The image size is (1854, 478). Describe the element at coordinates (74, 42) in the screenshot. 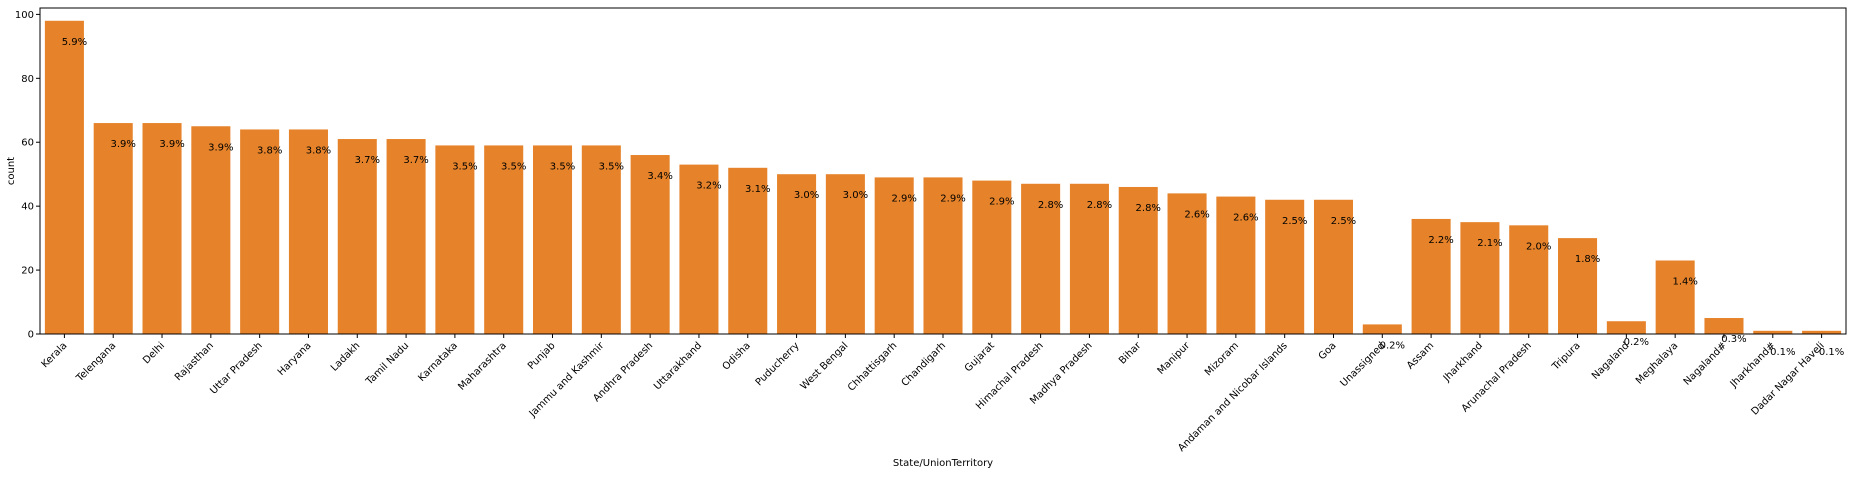

I see `percent-label: 5.9%` at that location.